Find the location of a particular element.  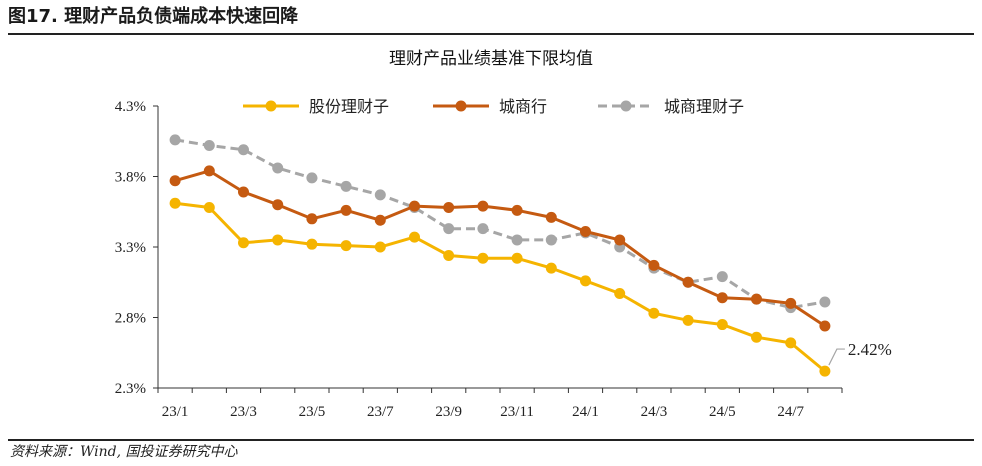

x-tick-label: 23/9 is located at coordinates (448, 412).